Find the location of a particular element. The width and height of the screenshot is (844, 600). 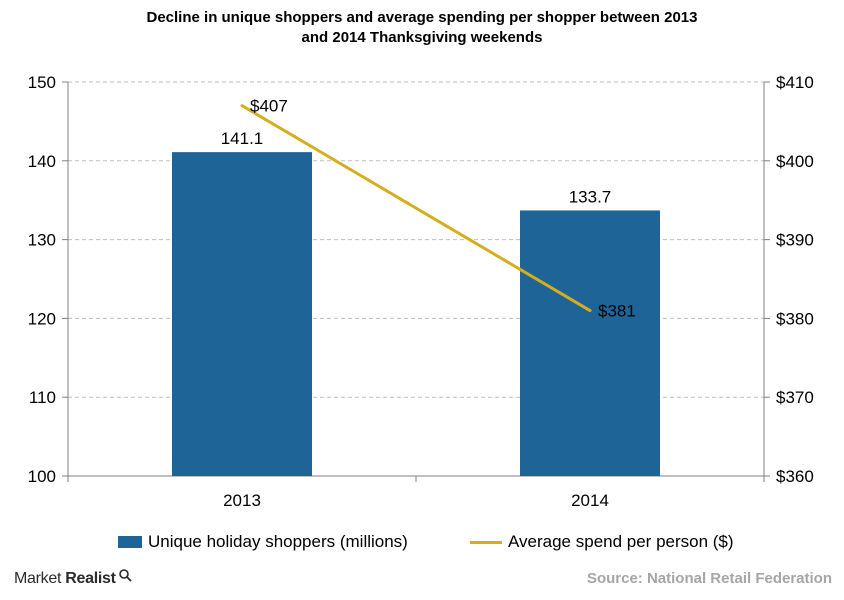

left-tick-label: 110 is located at coordinates (42, 397).